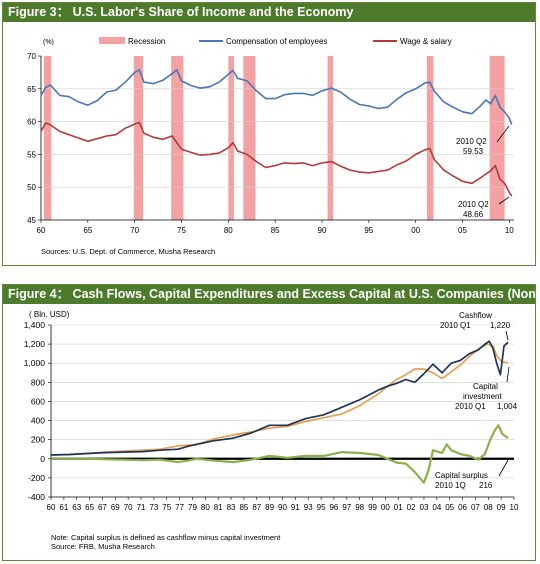 The height and width of the screenshot is (564, 540). What do you see at coordinates (322, 230) in the screenshot?
I see `chart1-x-tick-label-6: 90` at bounding box center [322, 230].